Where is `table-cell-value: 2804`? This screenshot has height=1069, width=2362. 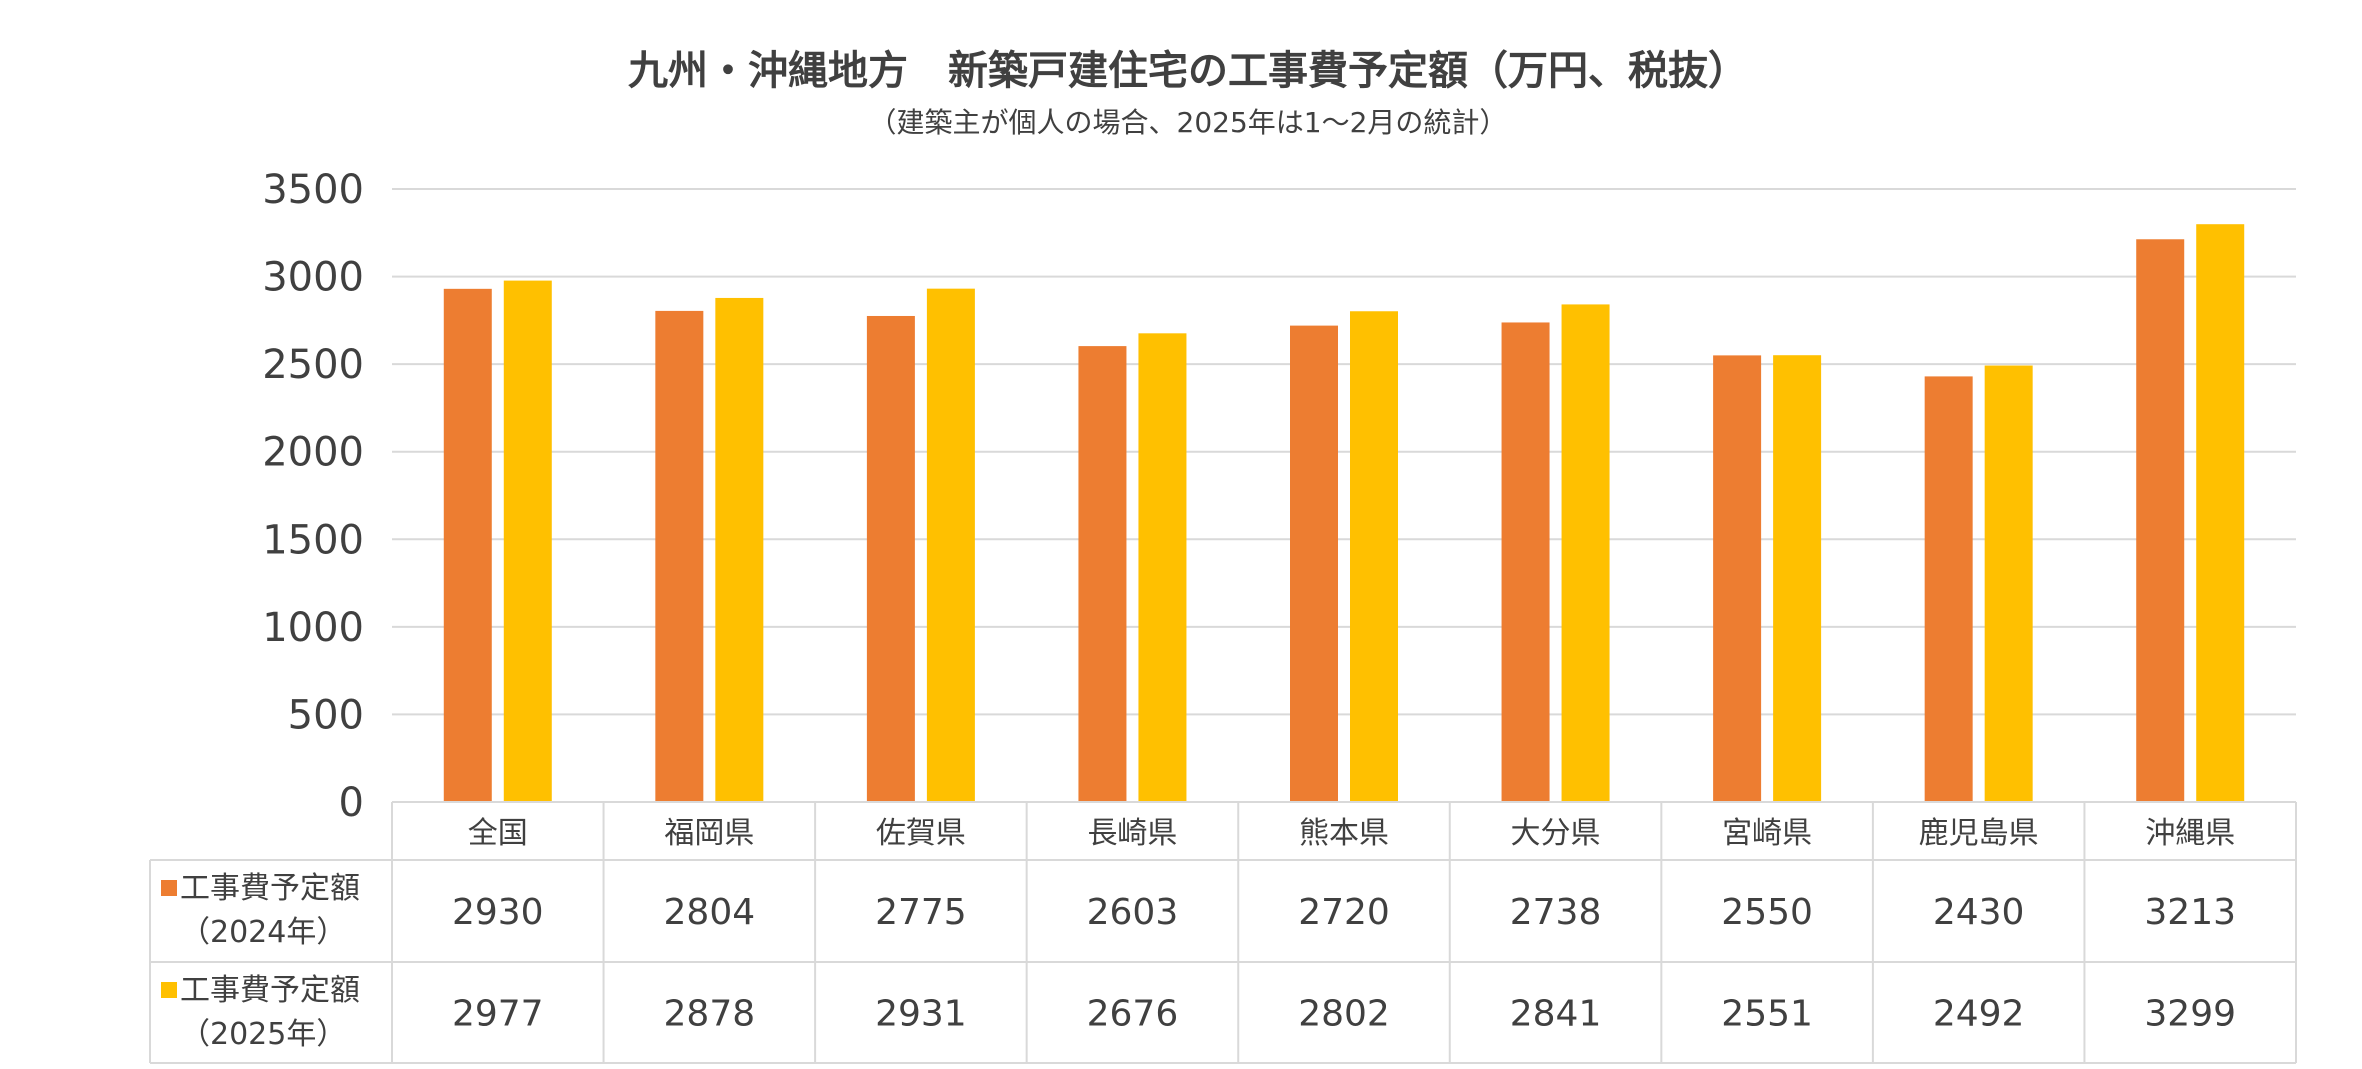 table-cell-value: 2804 is located at coordinates (710, 912).